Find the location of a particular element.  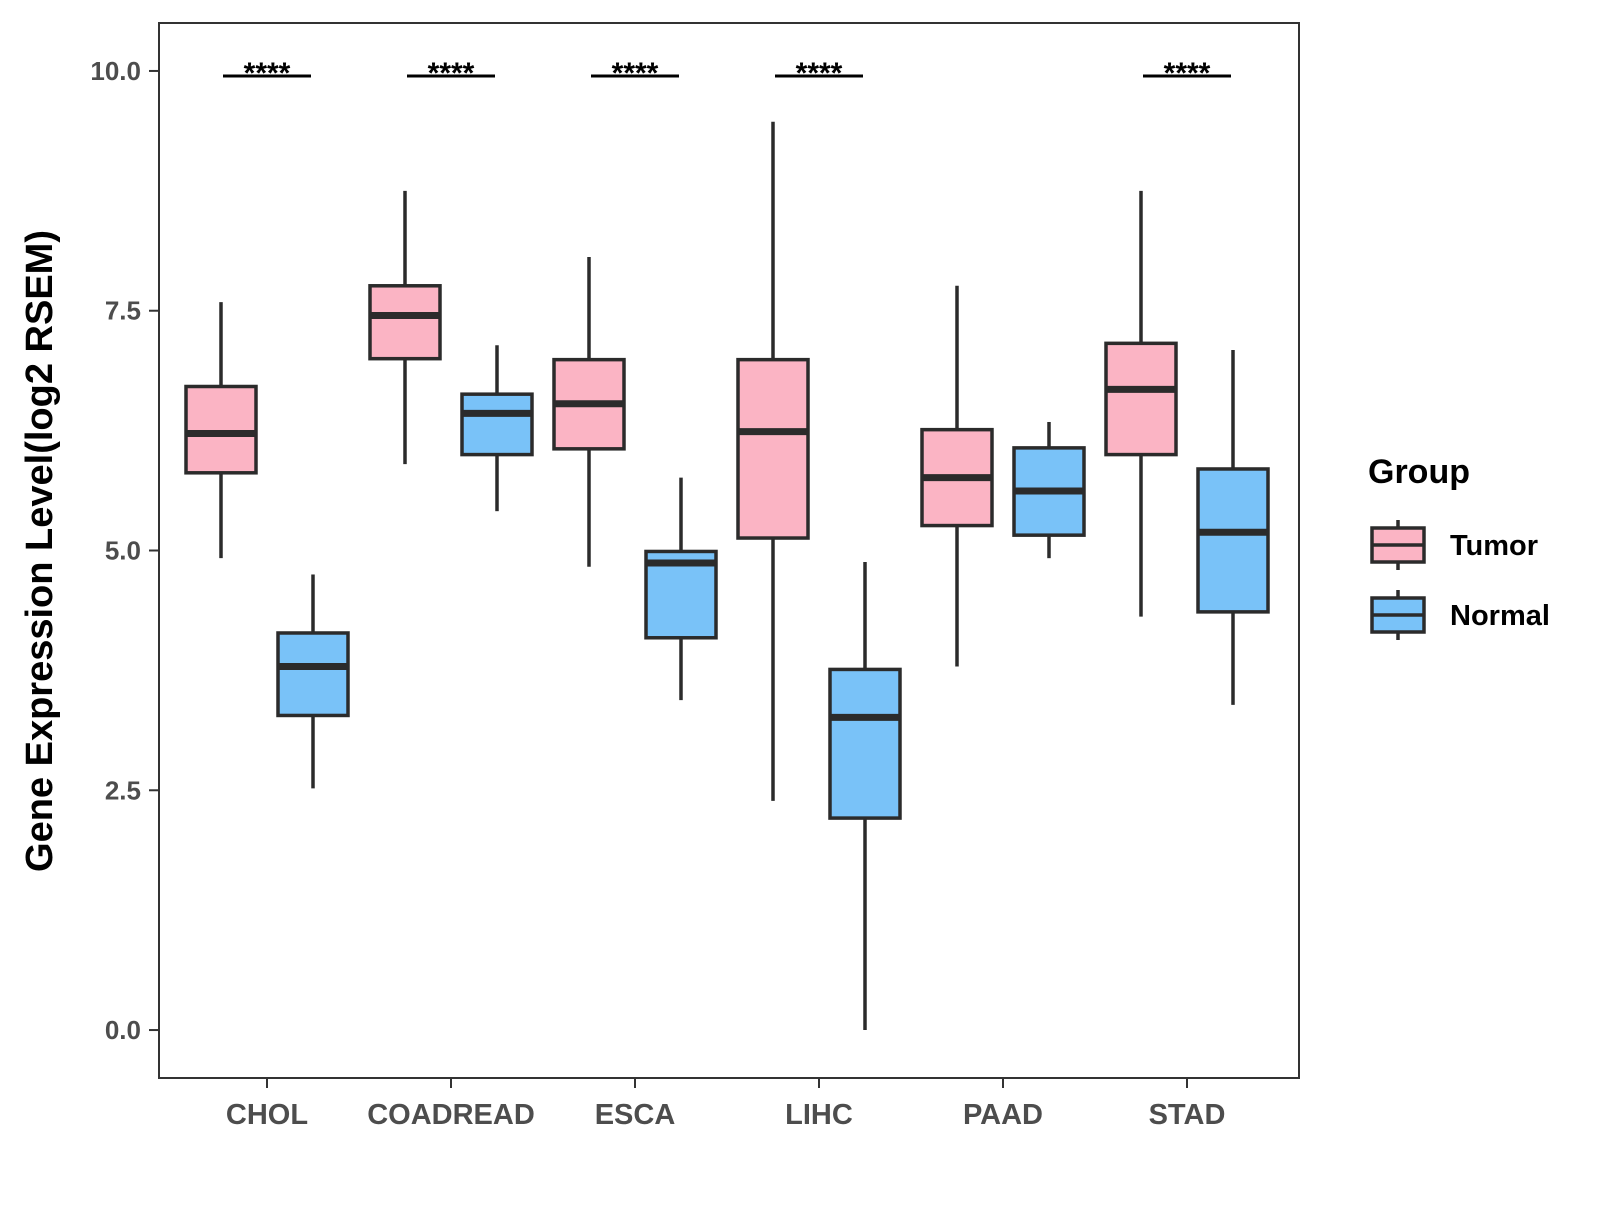

x-tick-label-paad: PAAD is located at coordinates (1003, 1115).